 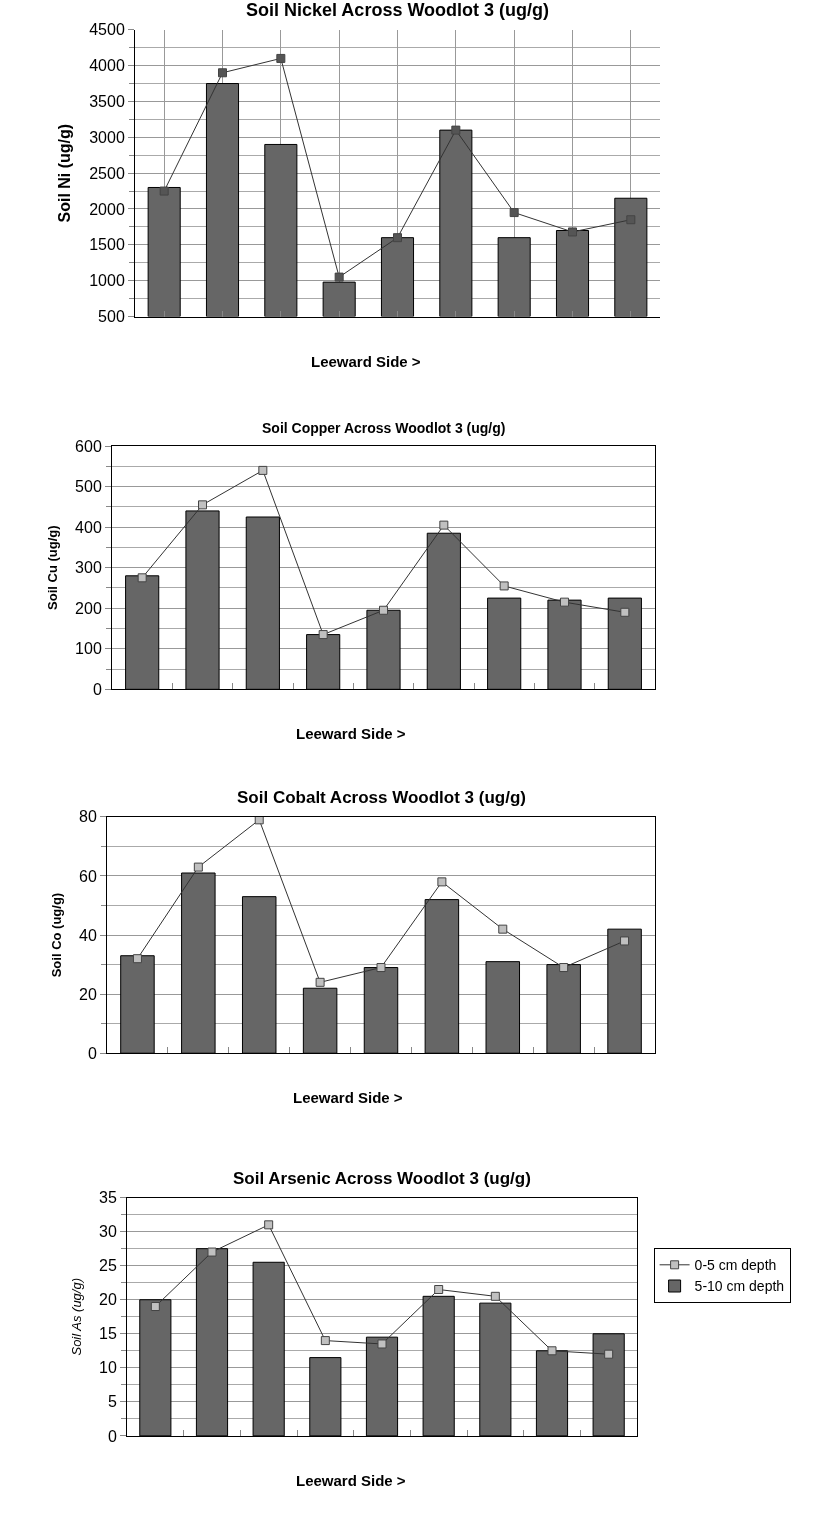 What do you see at coordinates (112, 1402) in the screenshot?
I see `y-tick-label: 5` at bounding box center [112, 1402].